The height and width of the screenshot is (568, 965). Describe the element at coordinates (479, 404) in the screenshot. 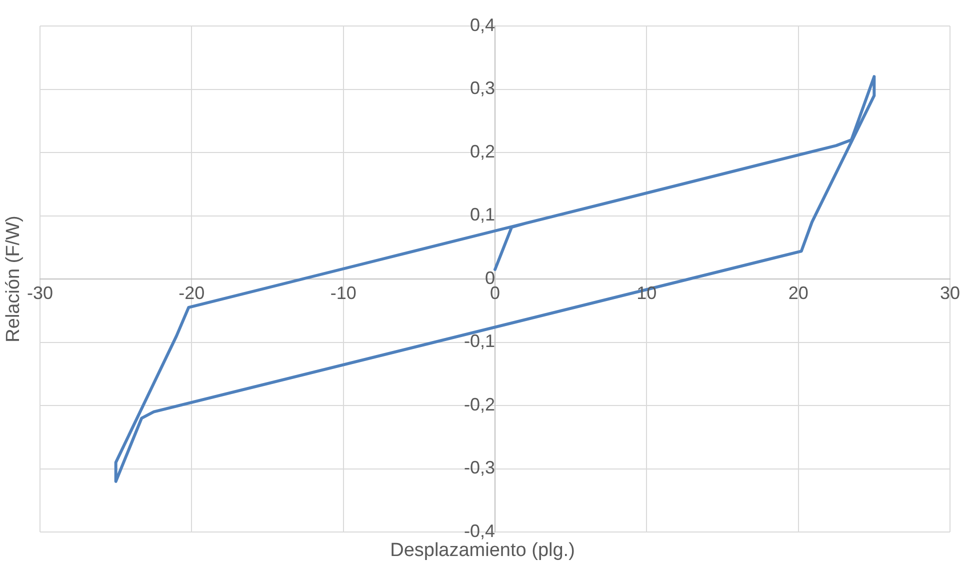

I see `y-tick-label: -0,2` at that location.